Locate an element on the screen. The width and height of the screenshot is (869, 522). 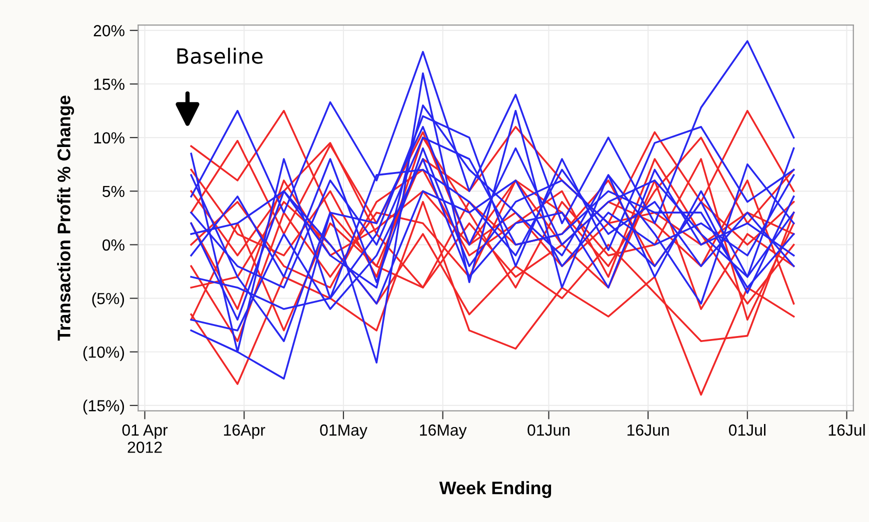
x-tick-label: 16May is located at coordinates (443, 431).